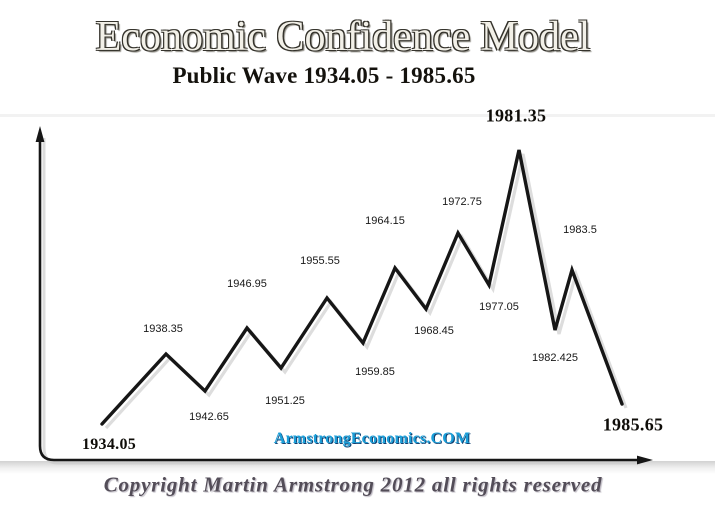 The image size is (715, 522). What do you see at coordinates (343, 37) in the screenshot?
I see `chart-title: Economic Confidence Model` at bounding box center [343, 37].